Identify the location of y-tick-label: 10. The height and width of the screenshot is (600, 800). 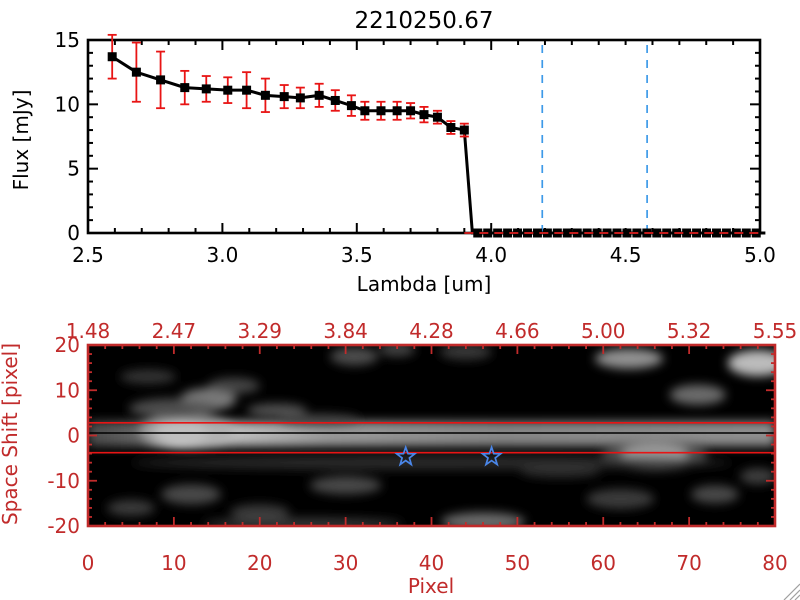
(67, 104).